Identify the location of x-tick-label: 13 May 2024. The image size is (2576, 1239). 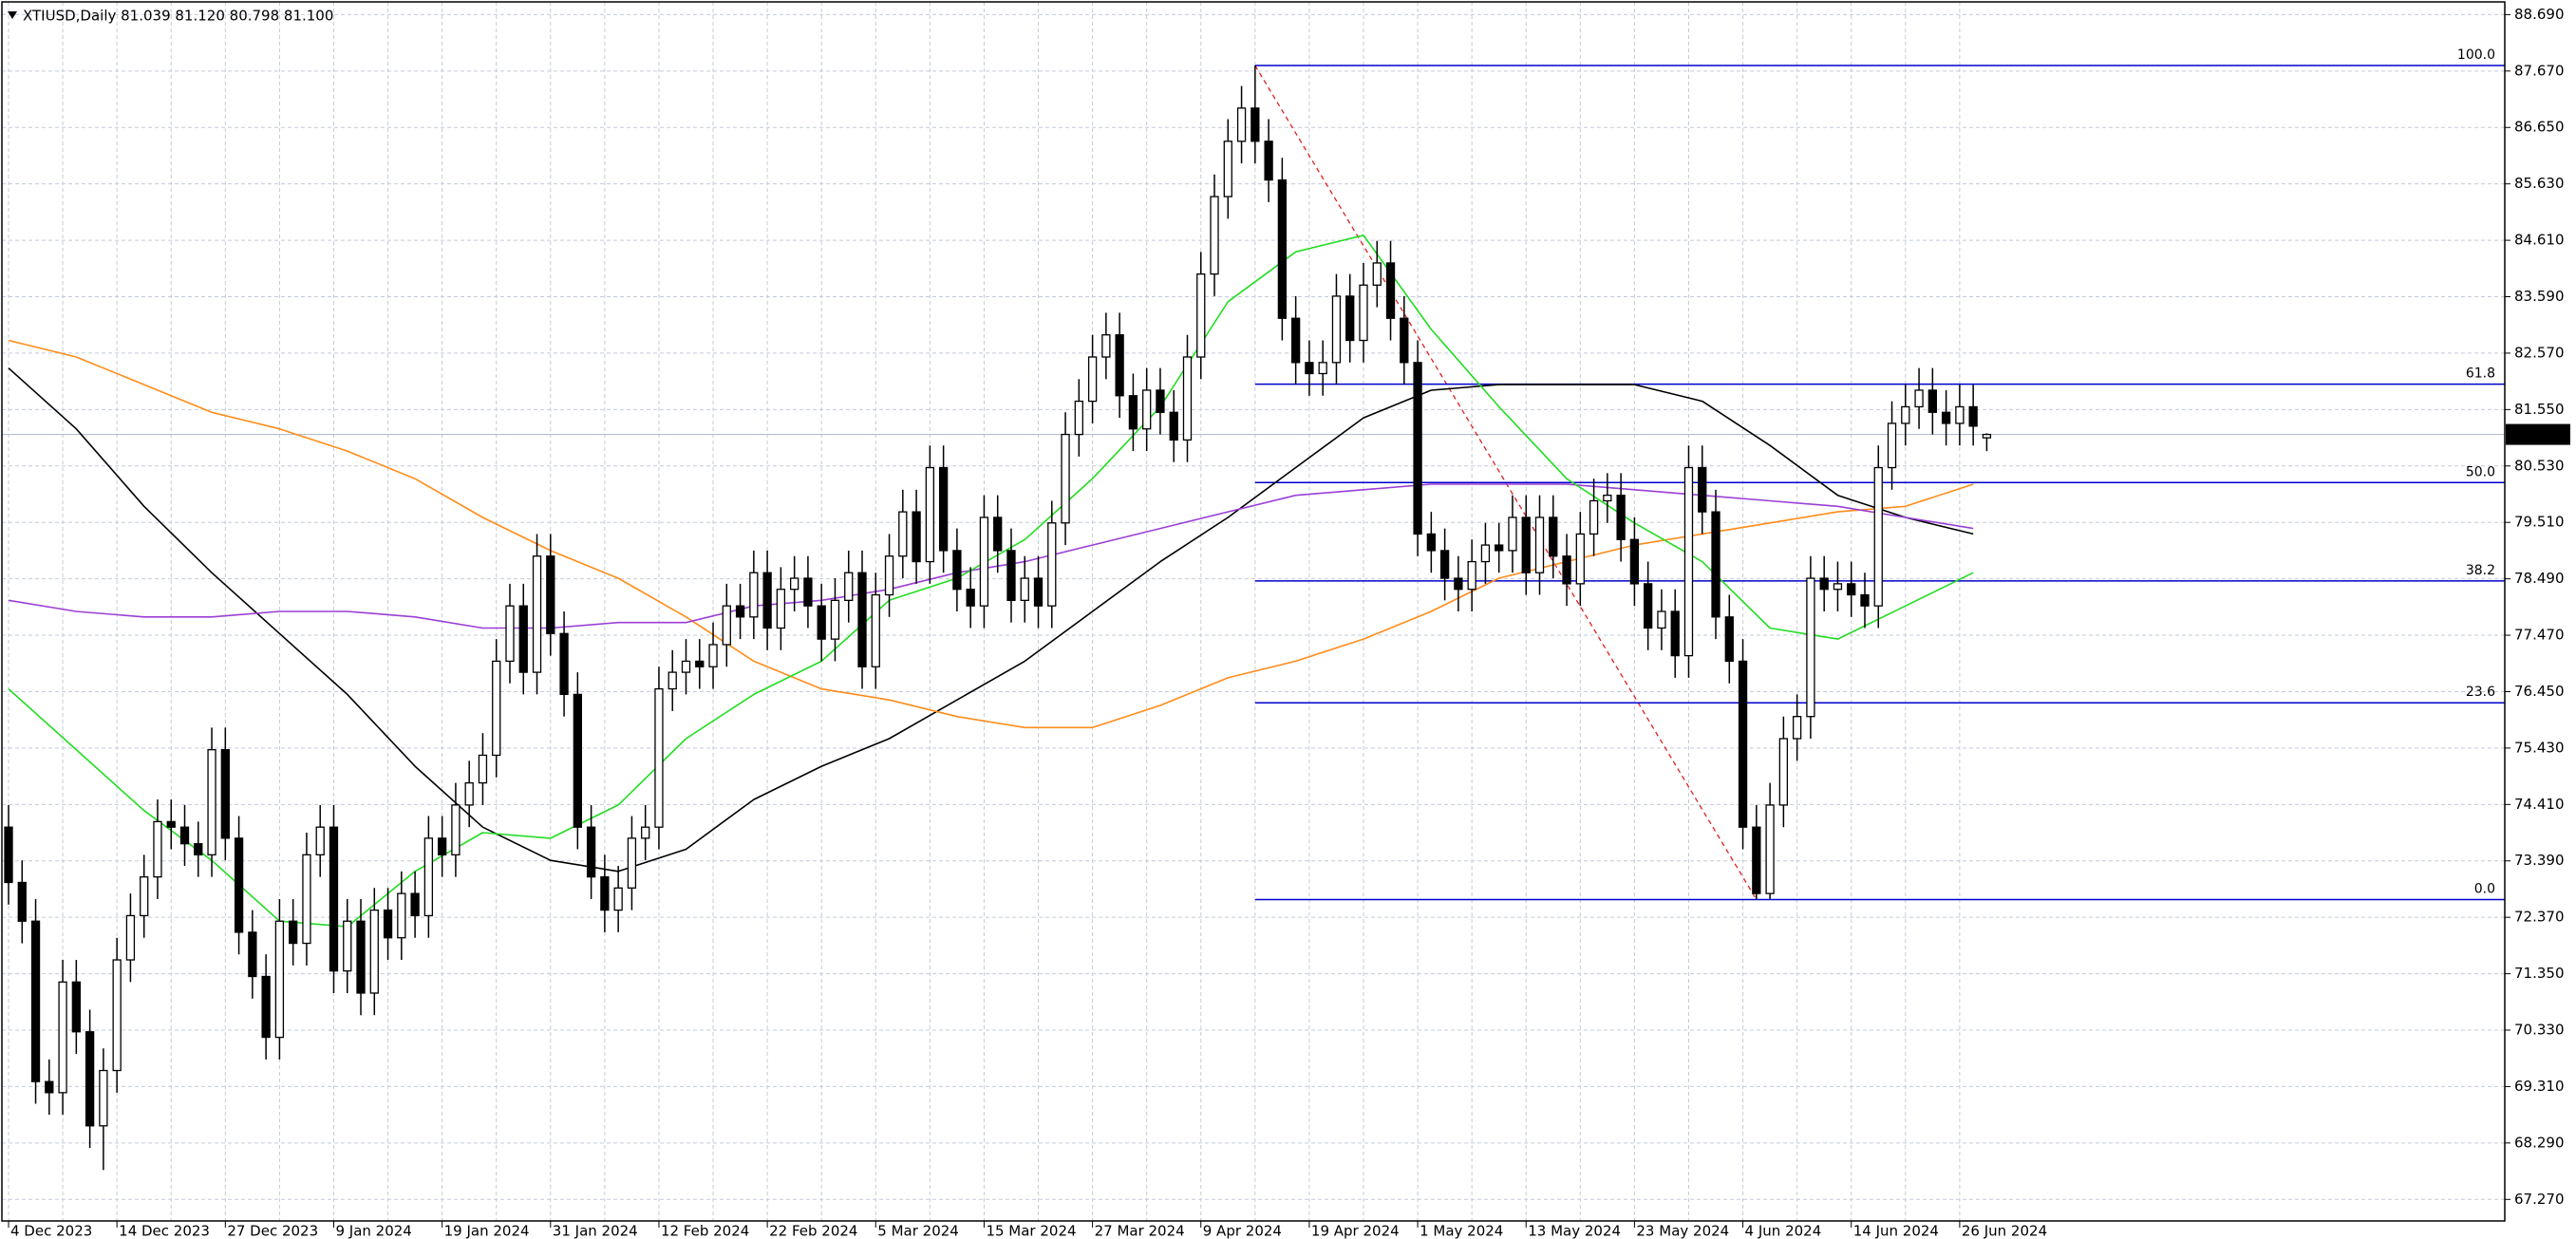
(1574, 1231).